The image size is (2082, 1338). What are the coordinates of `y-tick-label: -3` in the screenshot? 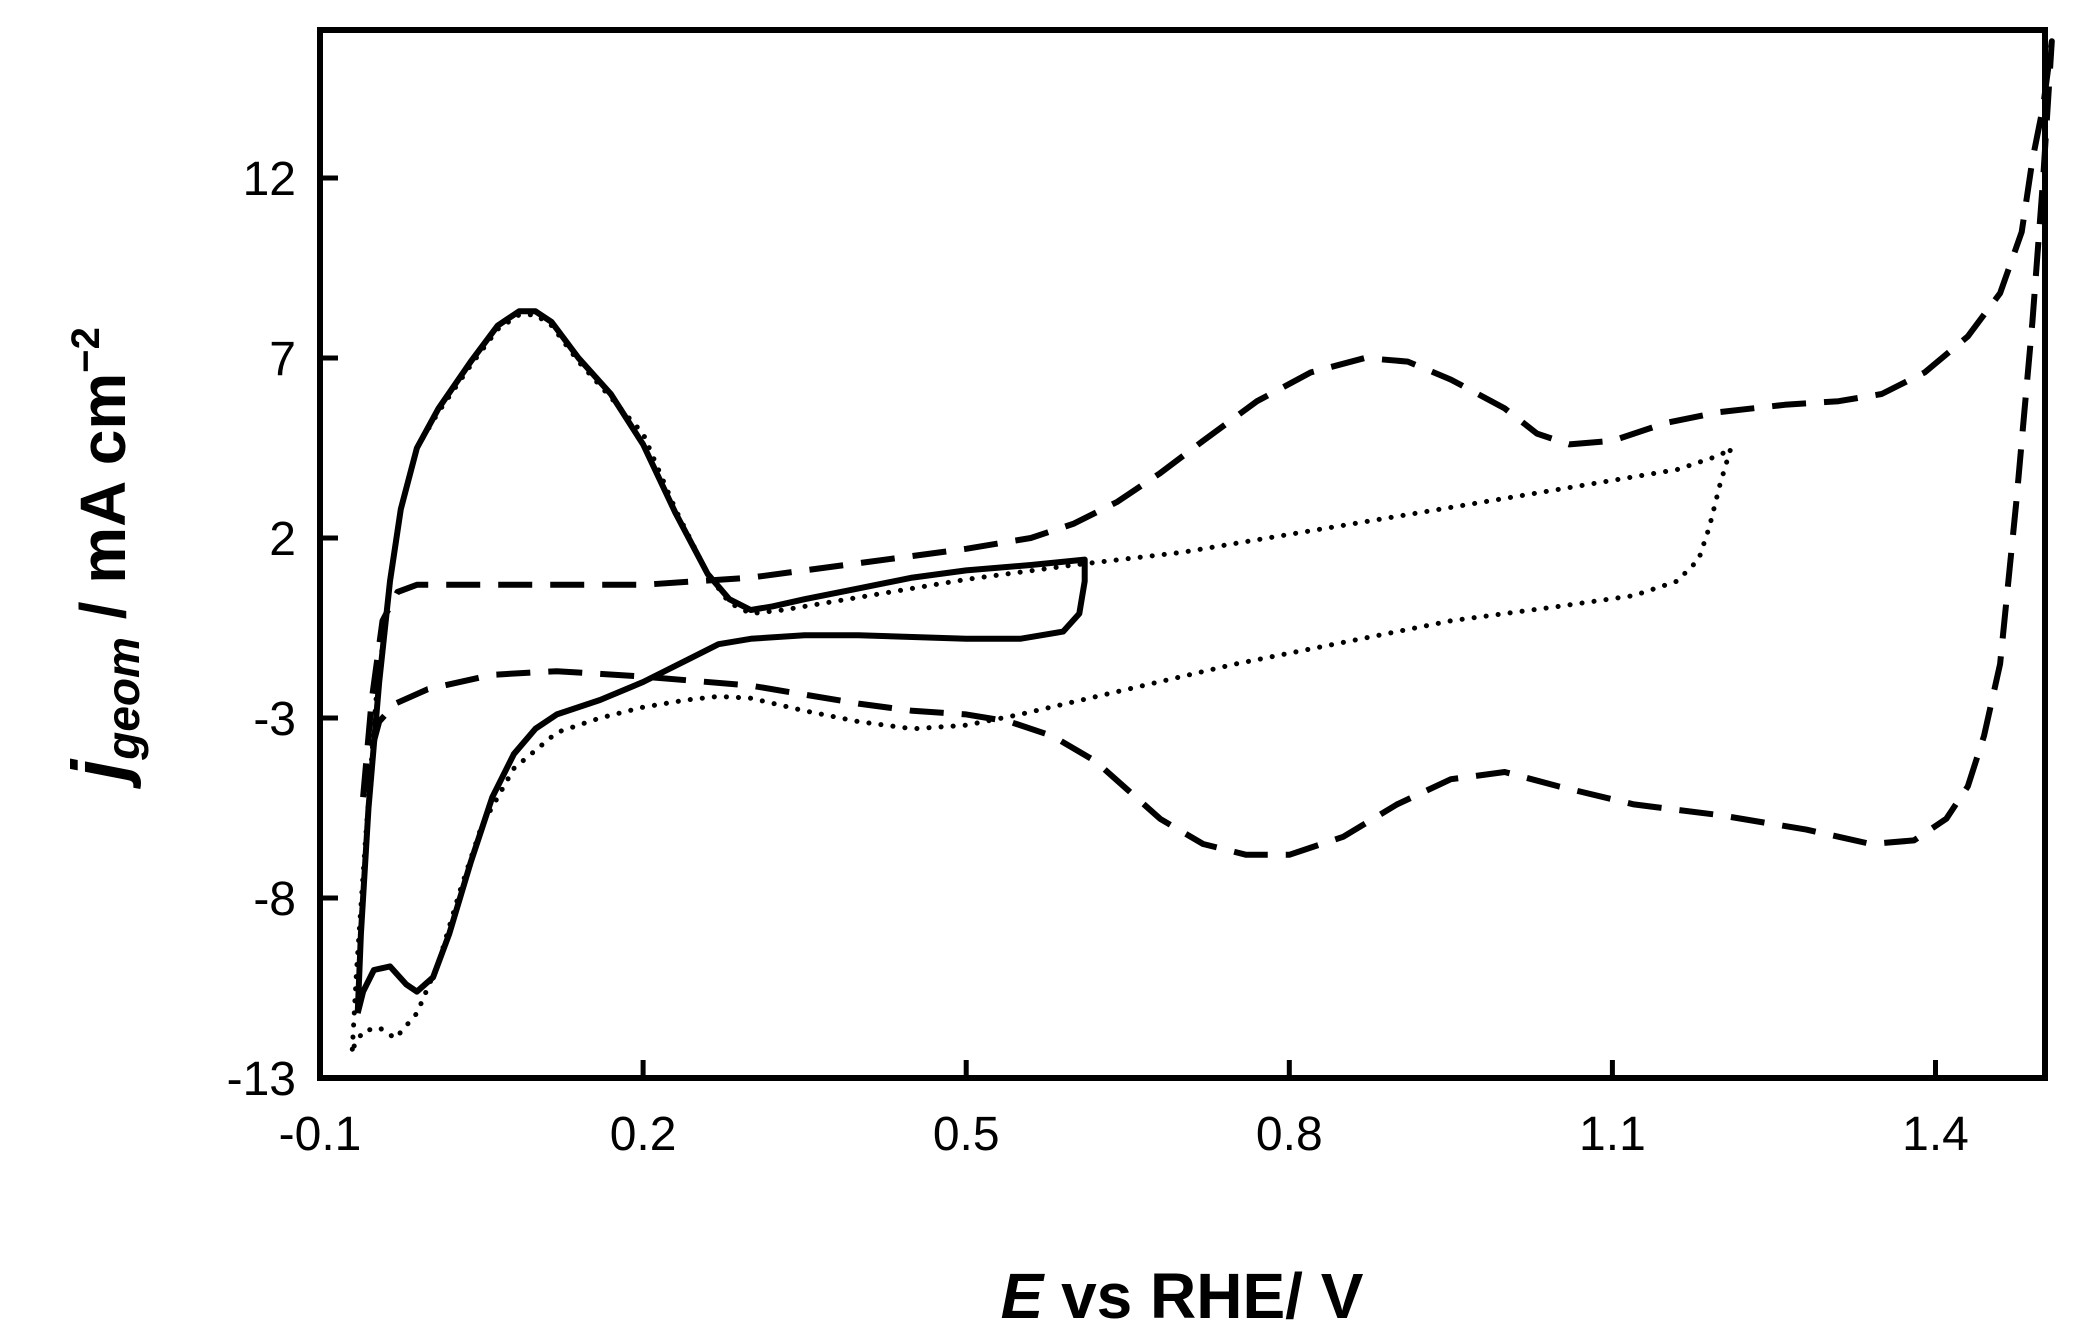 It's located at (274, 719).